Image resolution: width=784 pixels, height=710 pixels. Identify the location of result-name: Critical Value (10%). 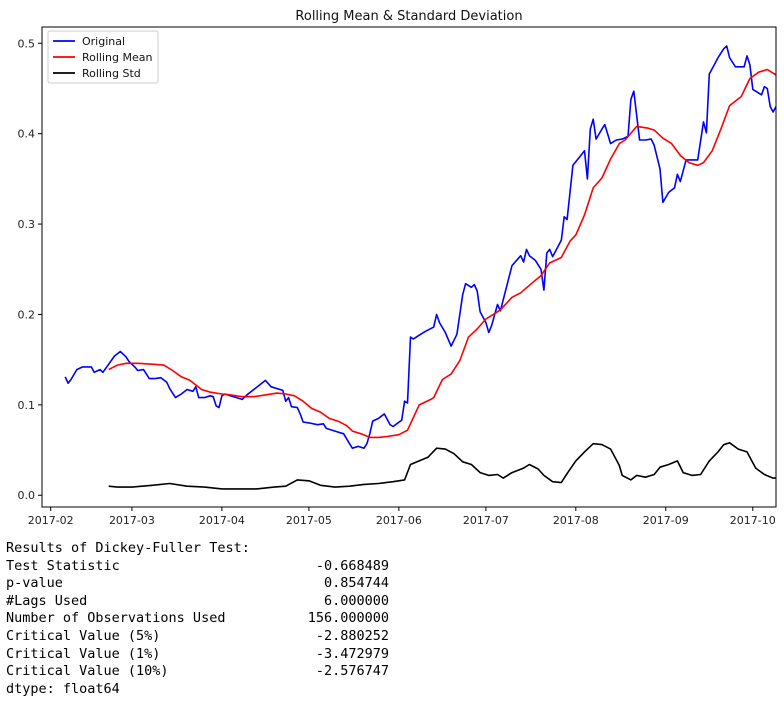
(87, 671).